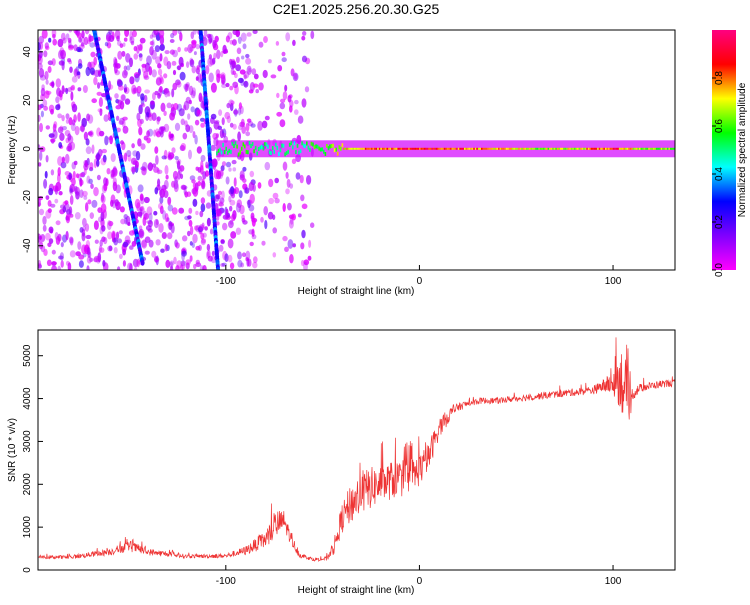 The image size is (750, 605). What do you see at coordinates (27, 570) in the screenshot?
I see `snr-ytick-label: 0` at bounding box center [27, 570].